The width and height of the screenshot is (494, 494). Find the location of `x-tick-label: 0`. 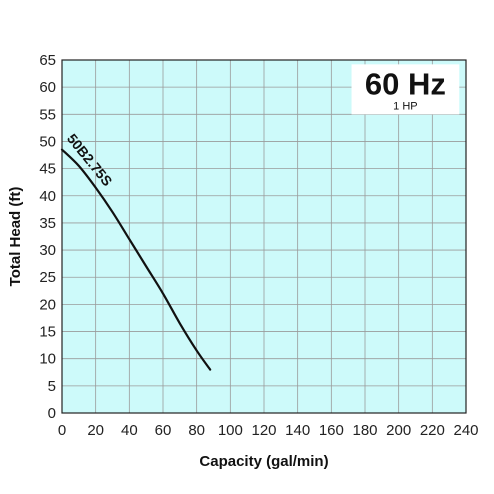

x-tick-label: 0 is located at coordinates (62, 430).